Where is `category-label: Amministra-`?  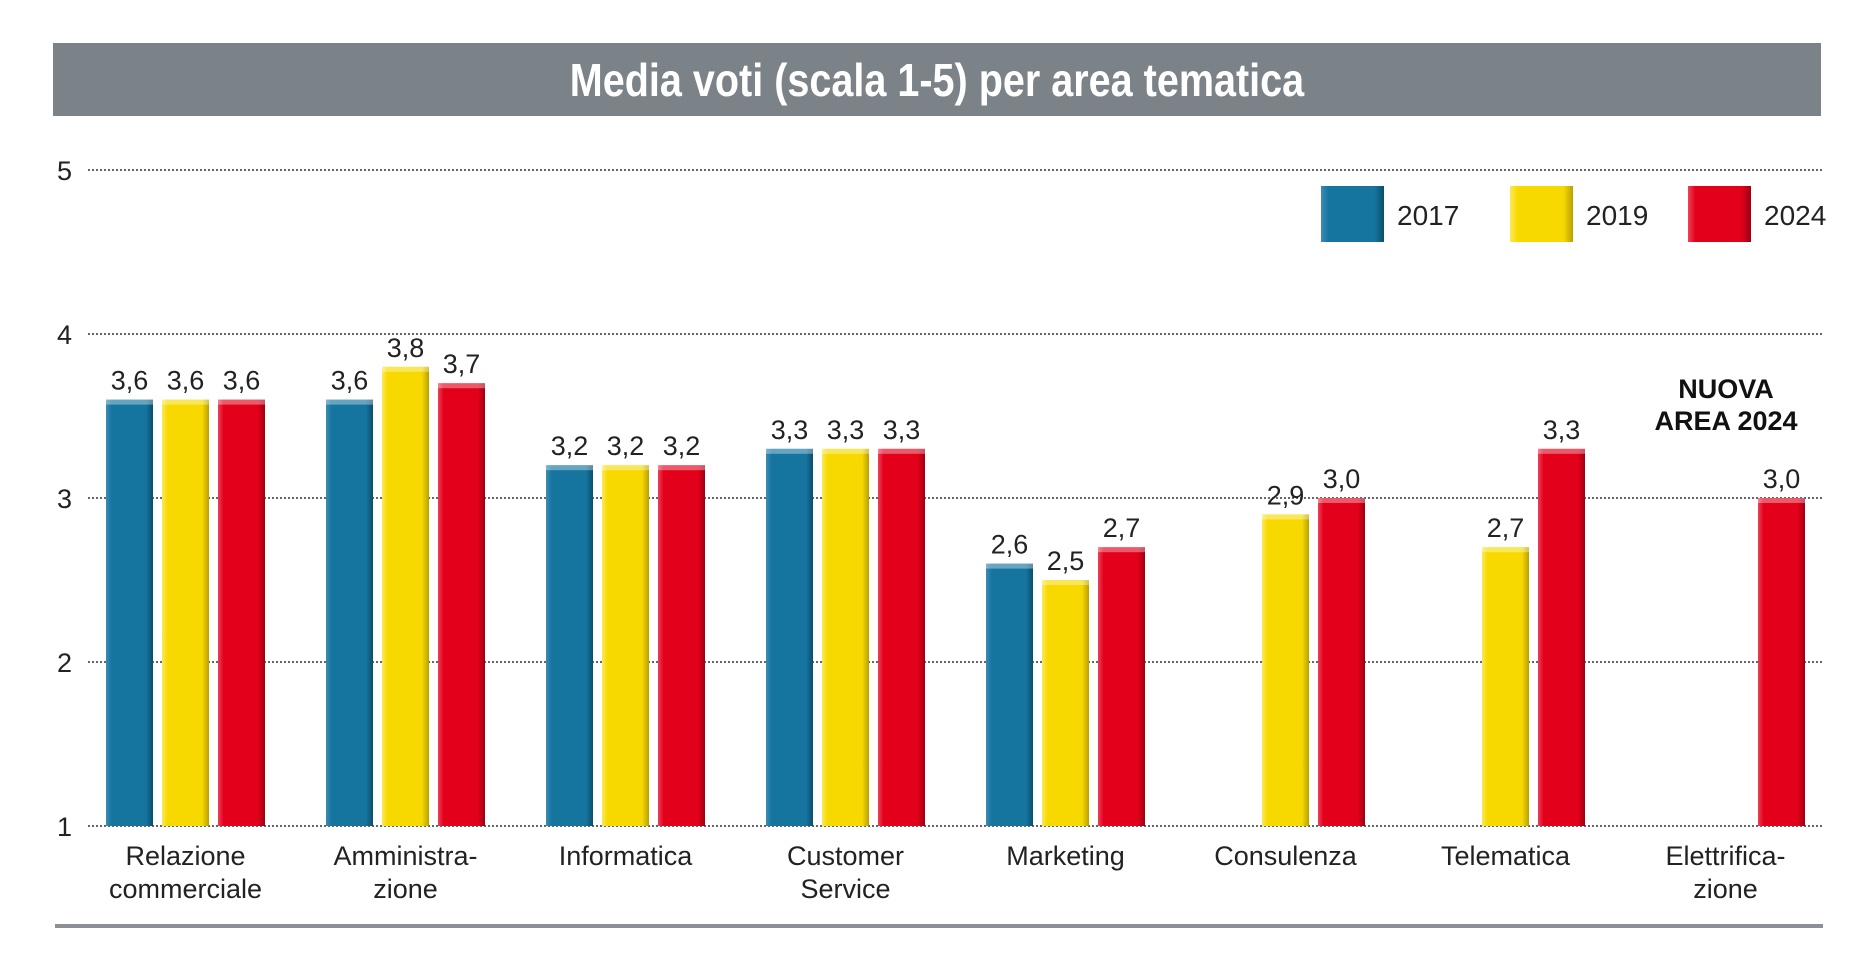 category-label: Amministra- is located at coordinates (405, 856).